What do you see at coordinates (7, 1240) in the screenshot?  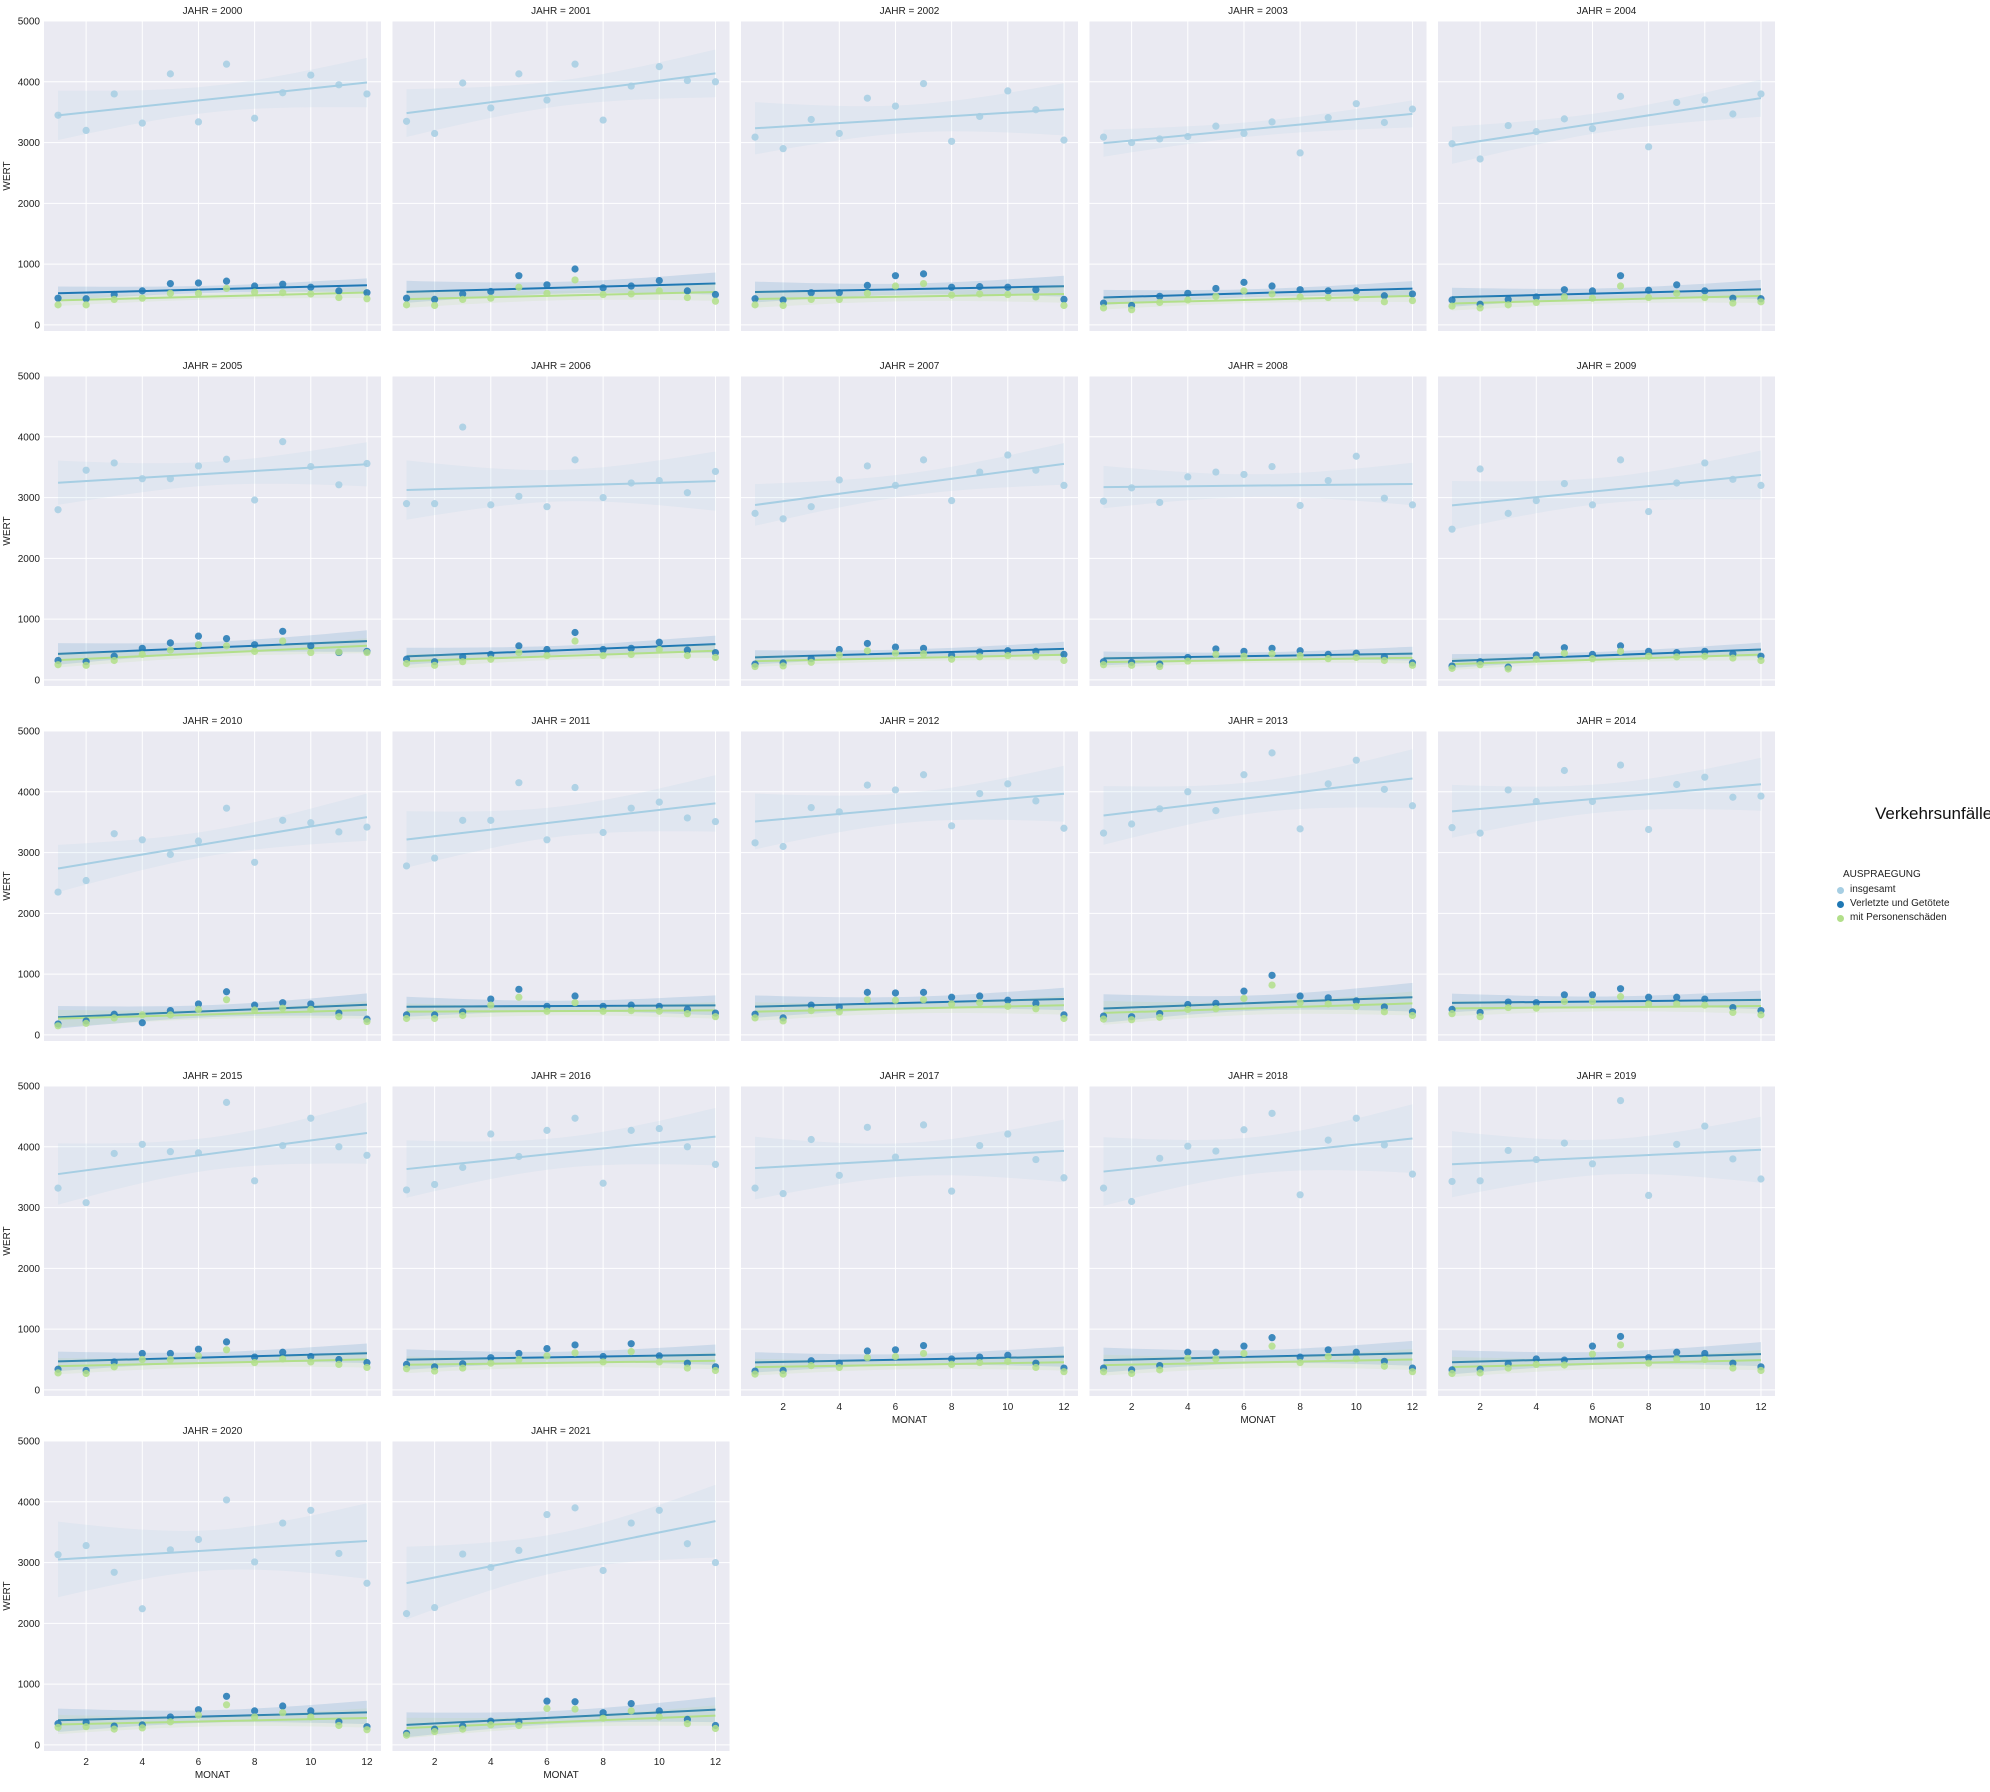 I see `y-axis-label: WERT` at bounding box center [7, 1240].